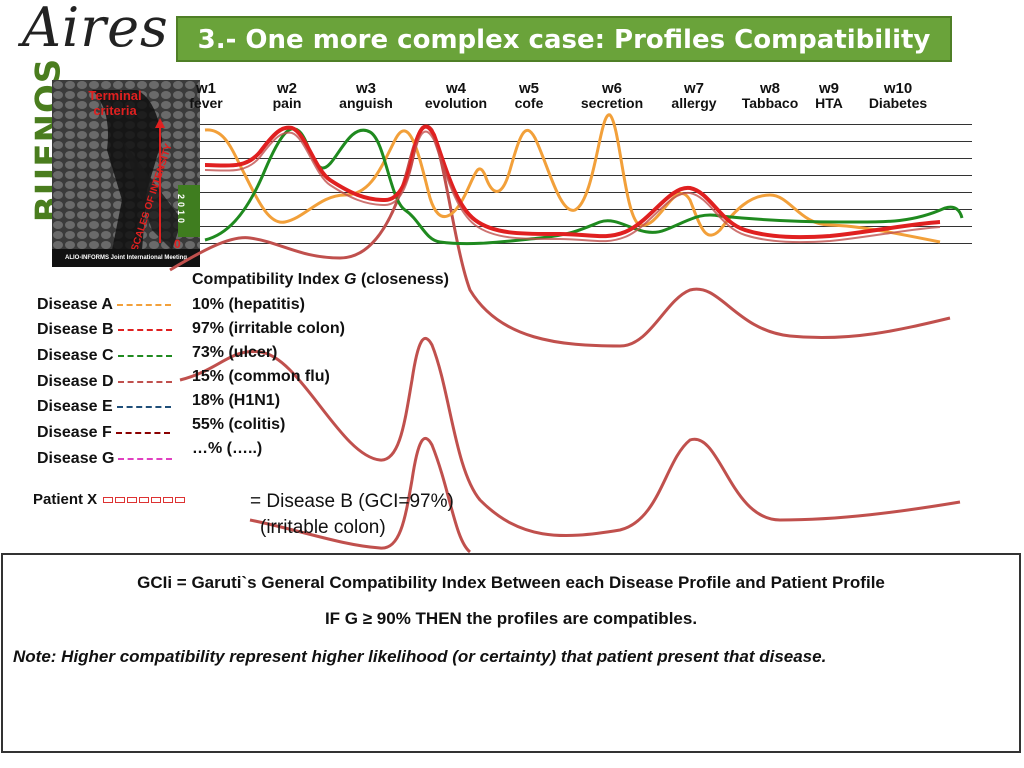 Image resolution: width=1024 pixels, height=768 pixels. I want to click on disease-row-f: Disease F, so click(103, 433).